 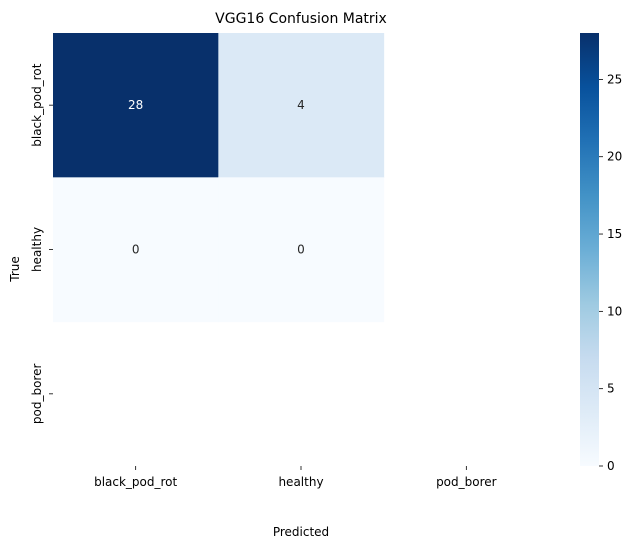 I want to click on y-tick-label: black_pod_rot, so click(x=37, y=104).